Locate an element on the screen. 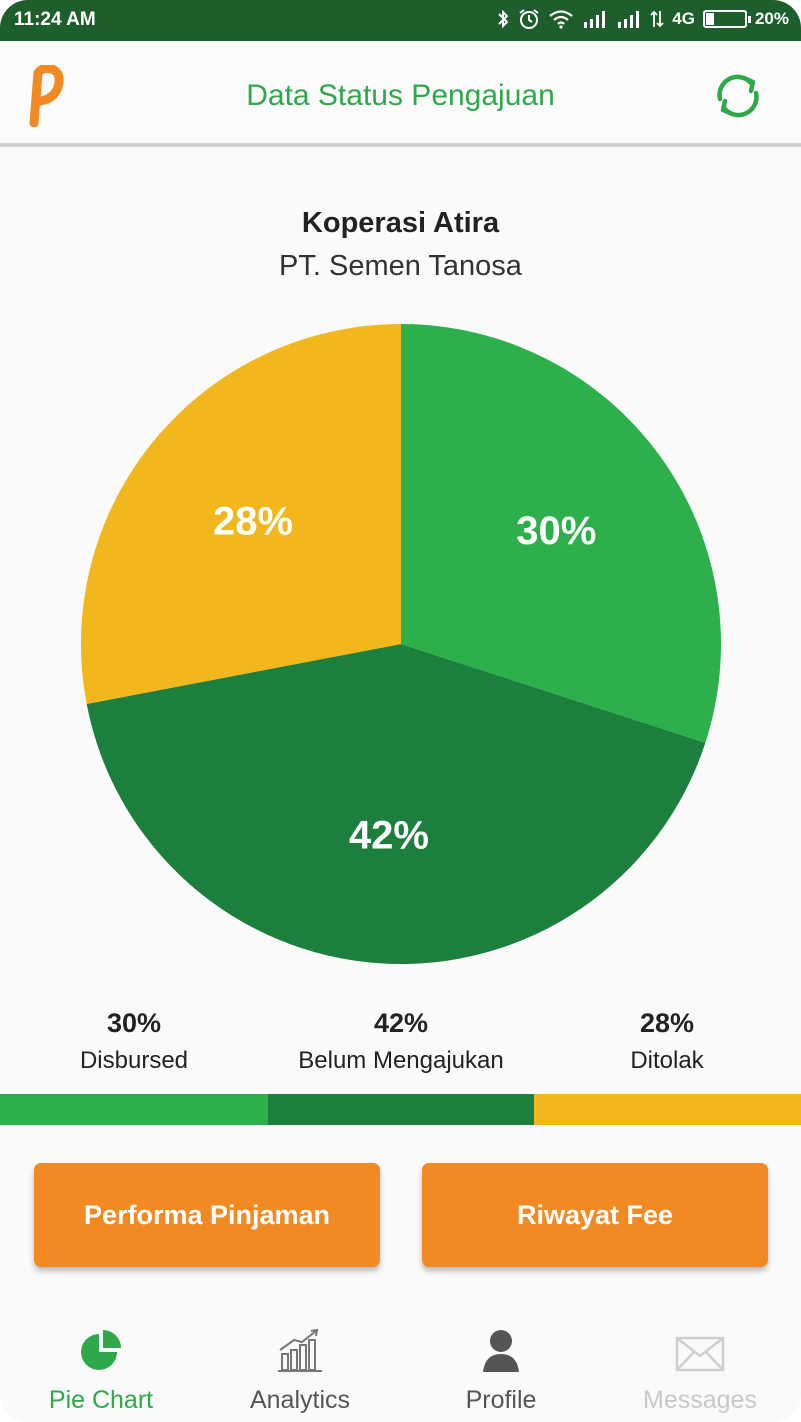 The height and width of the screenshot is (1422, 801). data-transfer-icon is located at coordinates (657, 19).